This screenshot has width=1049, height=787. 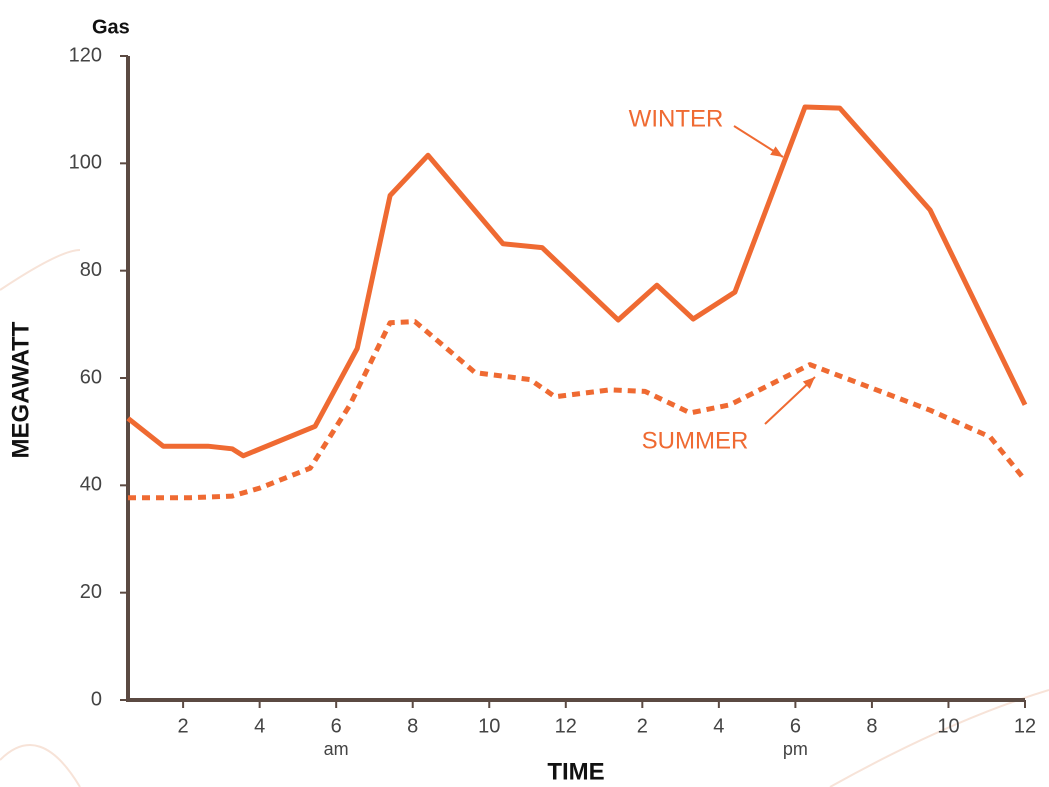 What do you see at coordinates (91, 270) in the screenshot?
I see `y-tick-label: 80` at bounding box center [91, 270].